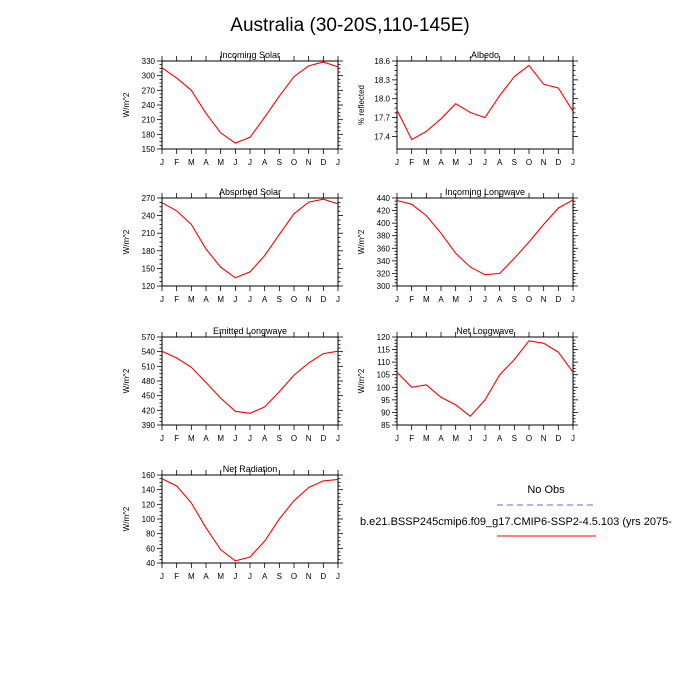 Image resolution: width=700 pixels, height=700 pixels. What do you see at coordinates (385, 412) in the screenshot?
I see `y-tick-label: 90` at bounding box center [385, 412].